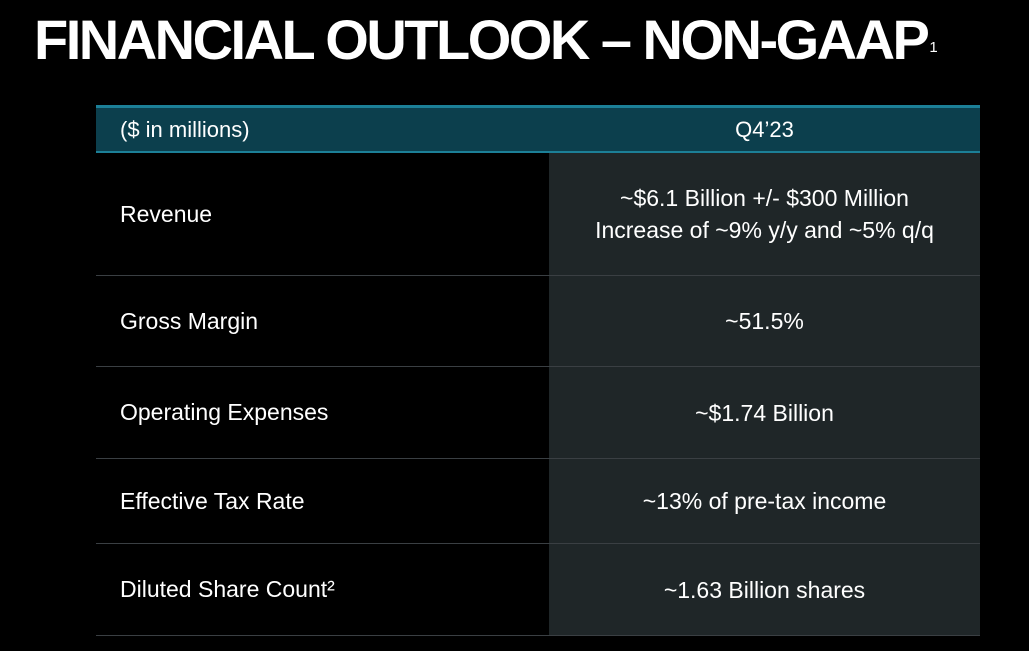 The height and width of the screenshot is (651, 1029). Describe the element at coordinates (322, 321) in the screenshot. I see `row-label-gross-margin: Gross Margin` at that location.